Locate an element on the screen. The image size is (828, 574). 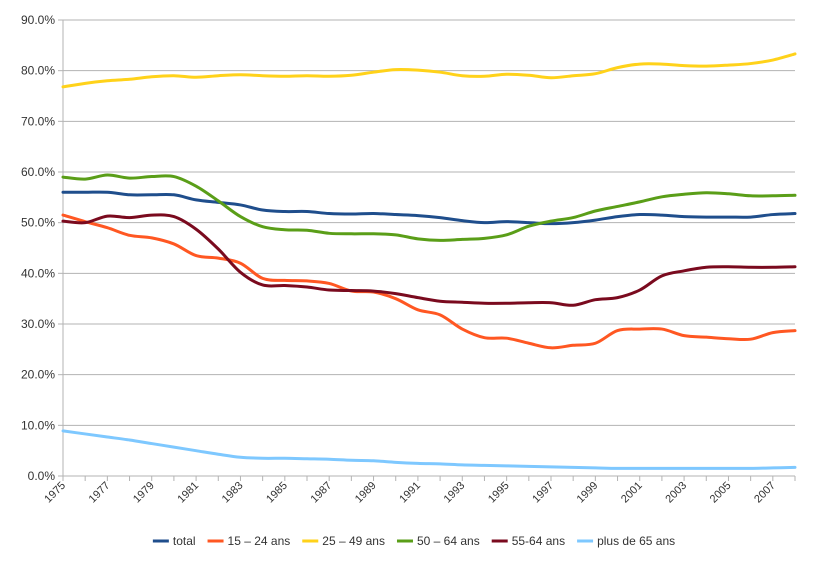
x-tick-label: 1985 is located at coordinates (277, 493).